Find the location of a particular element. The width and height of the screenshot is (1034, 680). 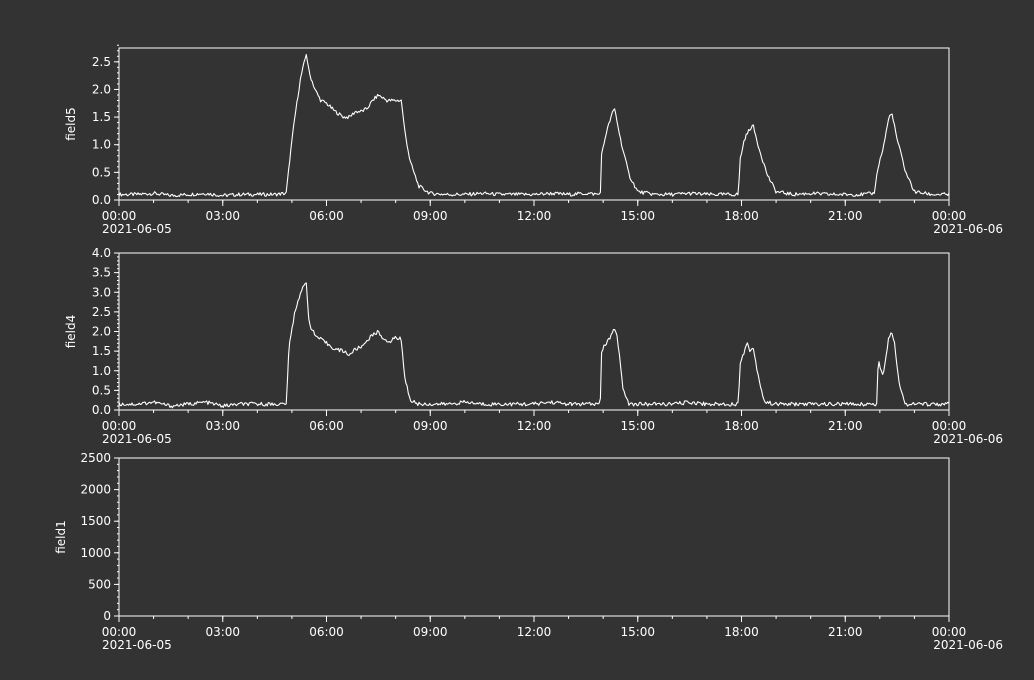

y-tick-label: 3.5 is located at coordinates (101, 273).